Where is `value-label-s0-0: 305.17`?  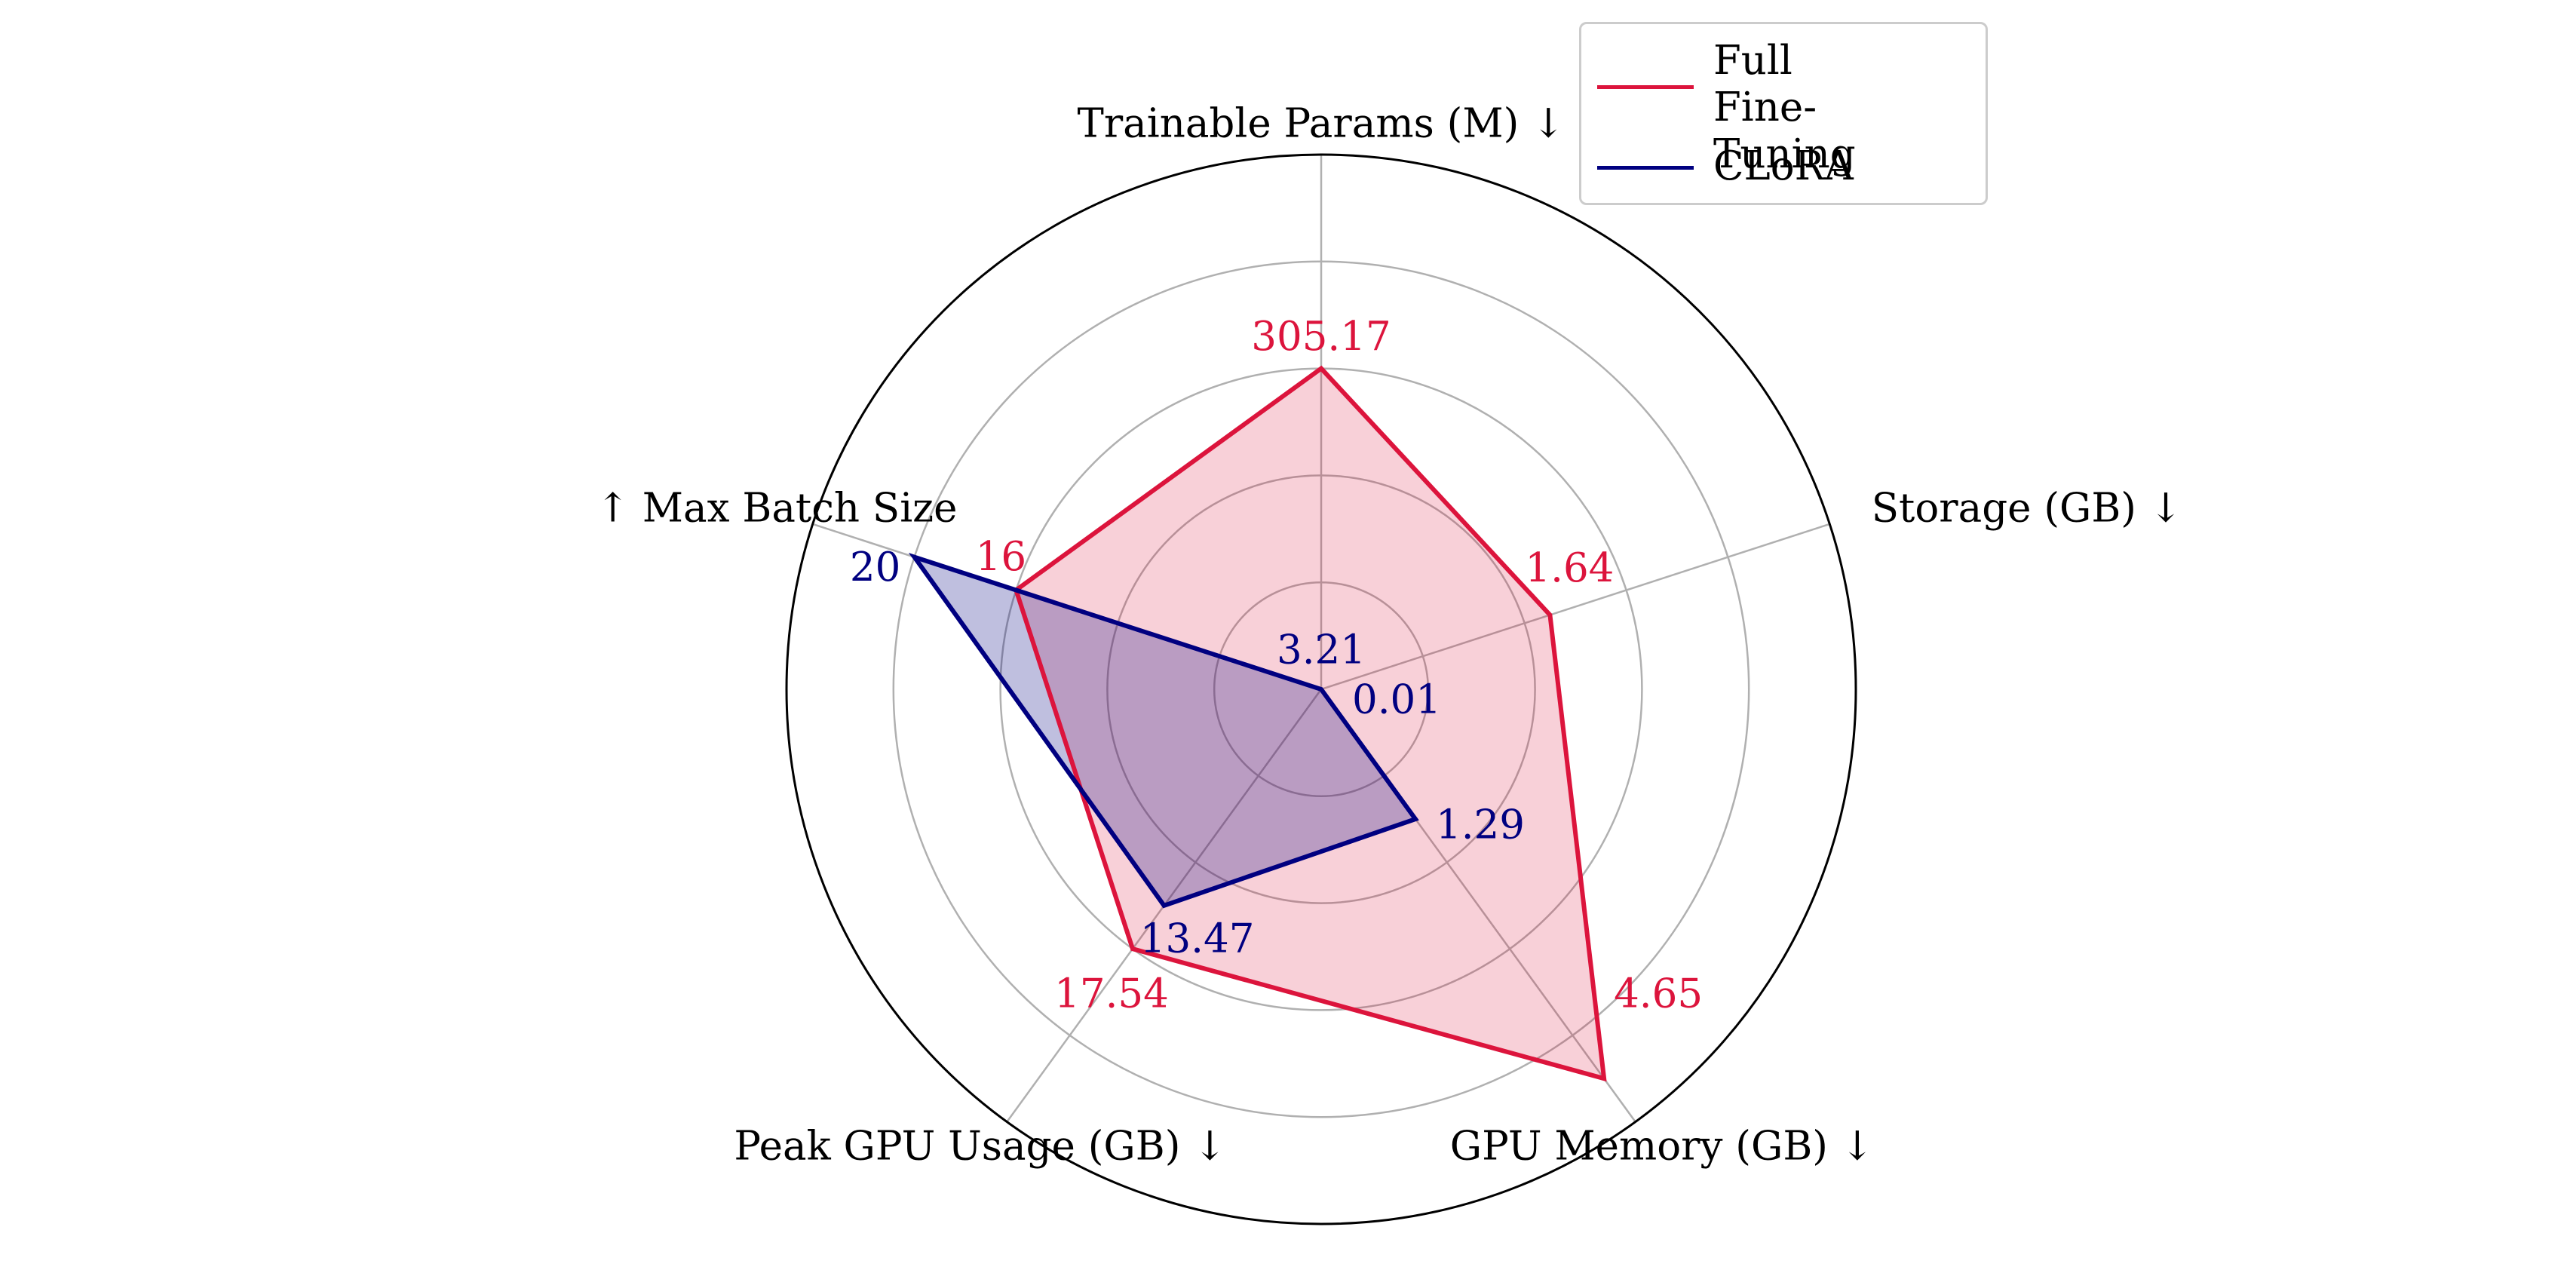
value-label-s0-0: 305.17 is located at coordinates (1321, 337).